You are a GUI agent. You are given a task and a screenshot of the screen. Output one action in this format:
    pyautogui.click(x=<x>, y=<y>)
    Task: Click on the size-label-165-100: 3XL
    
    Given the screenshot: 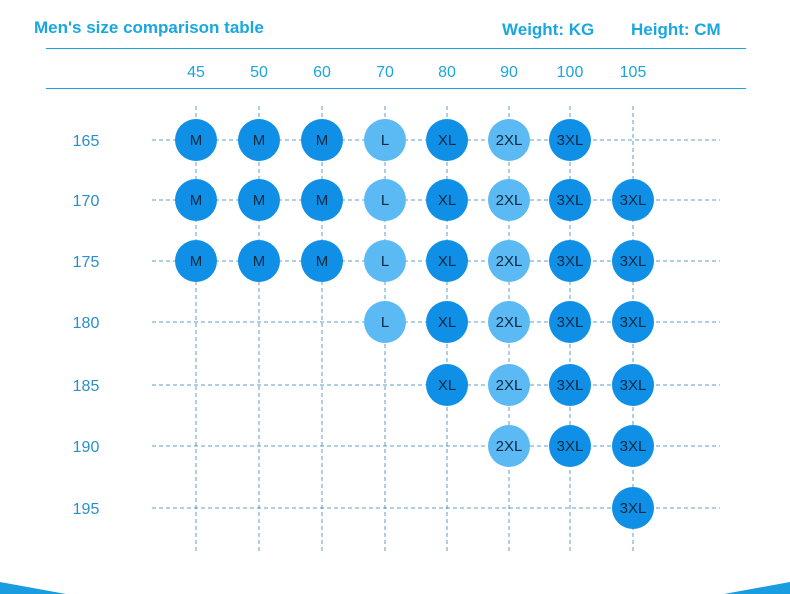 What is the action you would take?
    pyautogui.click(x=570, y=140)
    